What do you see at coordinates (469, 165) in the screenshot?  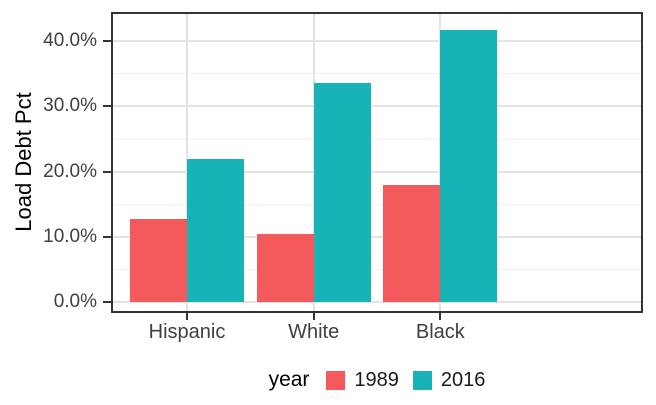 I see `bar-2016-black` at bounding box center [469, 165].